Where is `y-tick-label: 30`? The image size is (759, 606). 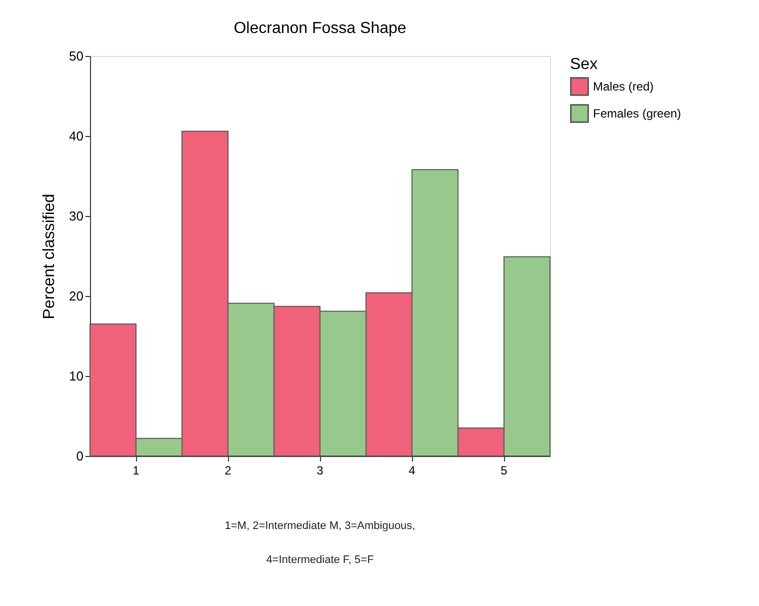 y-tick-label: 30 is located at coordinates (76, 216).